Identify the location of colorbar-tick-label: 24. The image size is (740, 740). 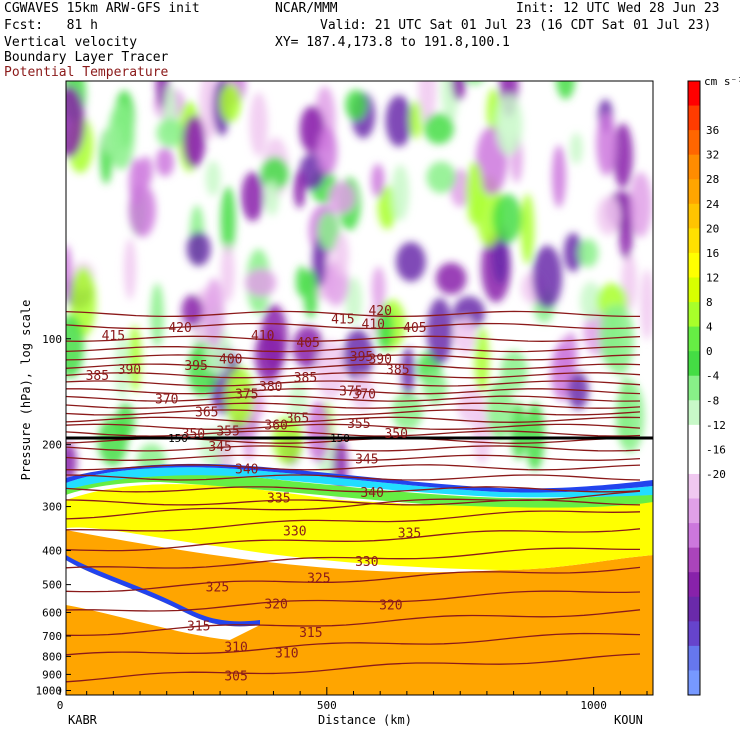
(713, 204).